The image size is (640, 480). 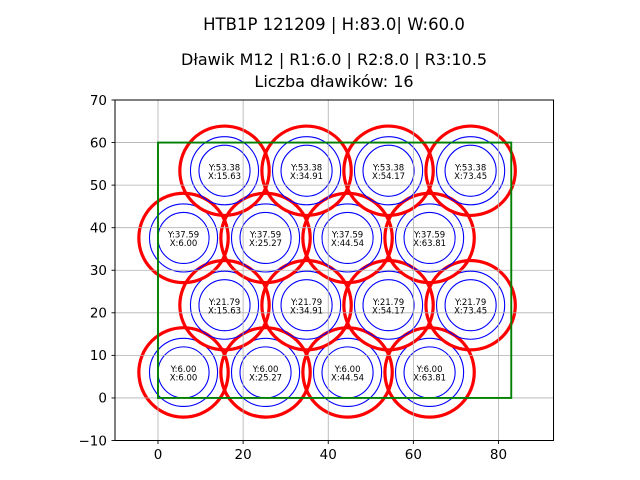 I want to click on x-tick-label: 20, so click(x=243, y=455).